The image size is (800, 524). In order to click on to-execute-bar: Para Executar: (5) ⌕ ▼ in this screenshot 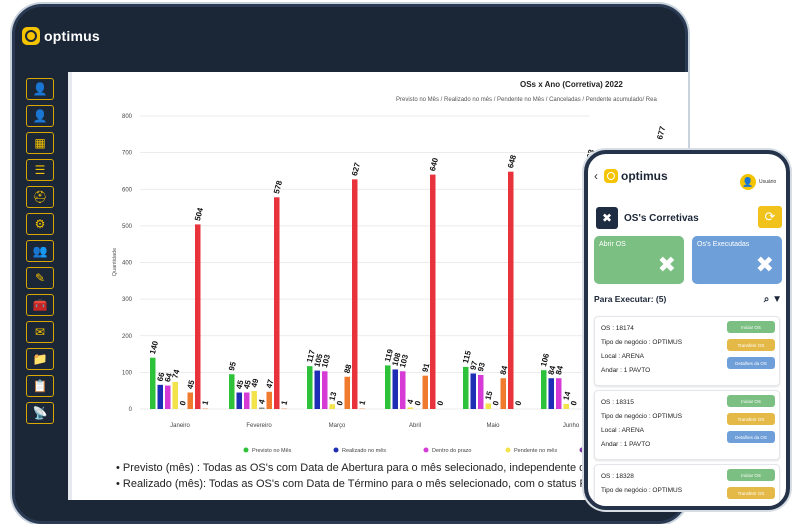, I will do `click(688, 299)`.